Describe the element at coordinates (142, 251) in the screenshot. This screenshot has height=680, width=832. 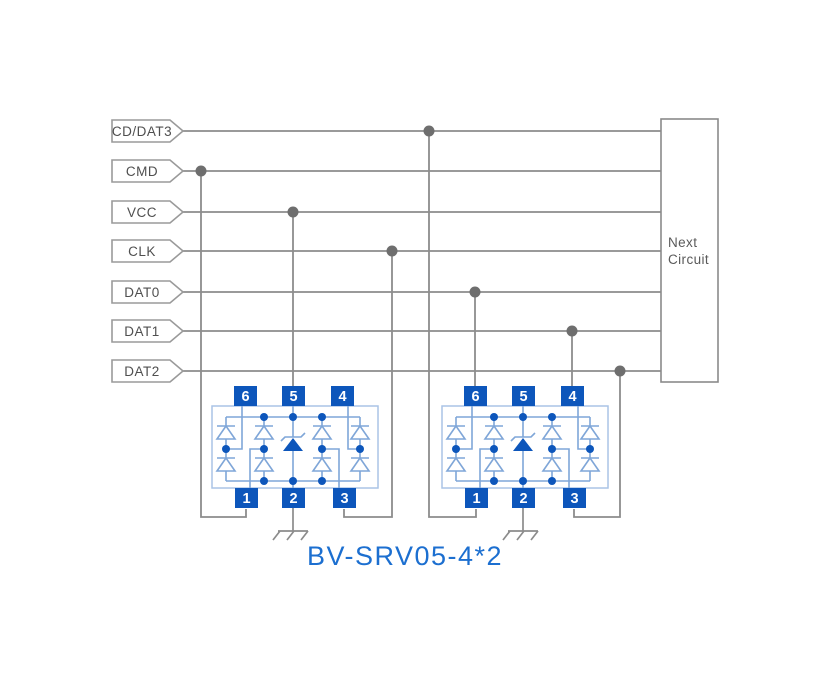
I see `signal-label: CLK` at that location.